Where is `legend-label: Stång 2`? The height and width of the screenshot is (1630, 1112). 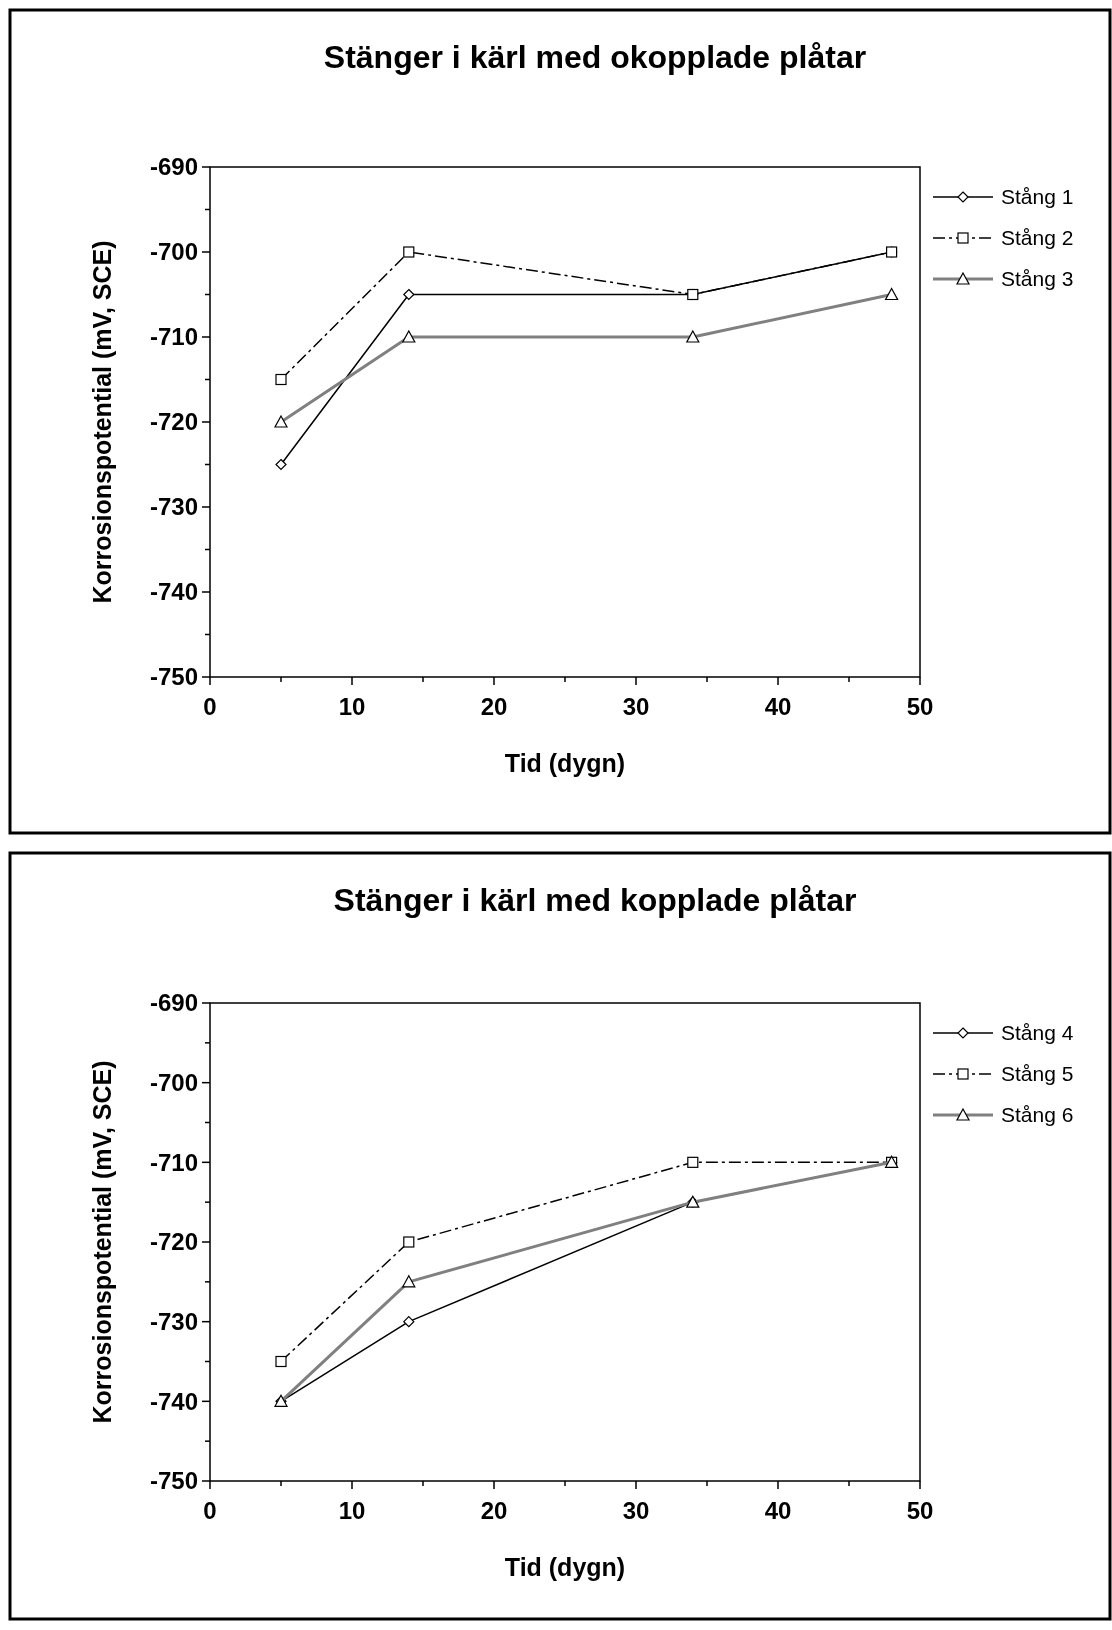 legend-label: Stång 2 is located at coordinates (1037, 238).